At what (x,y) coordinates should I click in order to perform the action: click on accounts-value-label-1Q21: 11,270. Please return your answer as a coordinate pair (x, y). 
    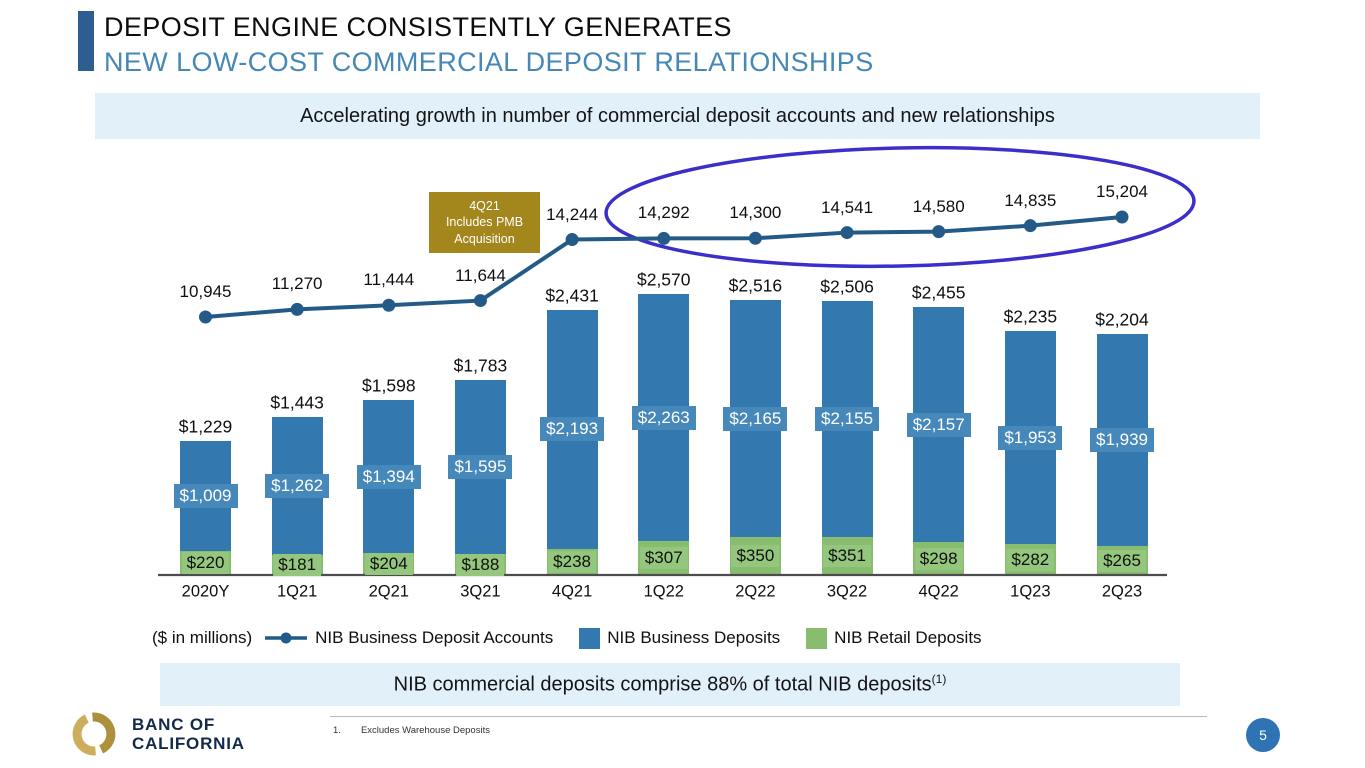
    Looking at the image, I should click on (297, 284).